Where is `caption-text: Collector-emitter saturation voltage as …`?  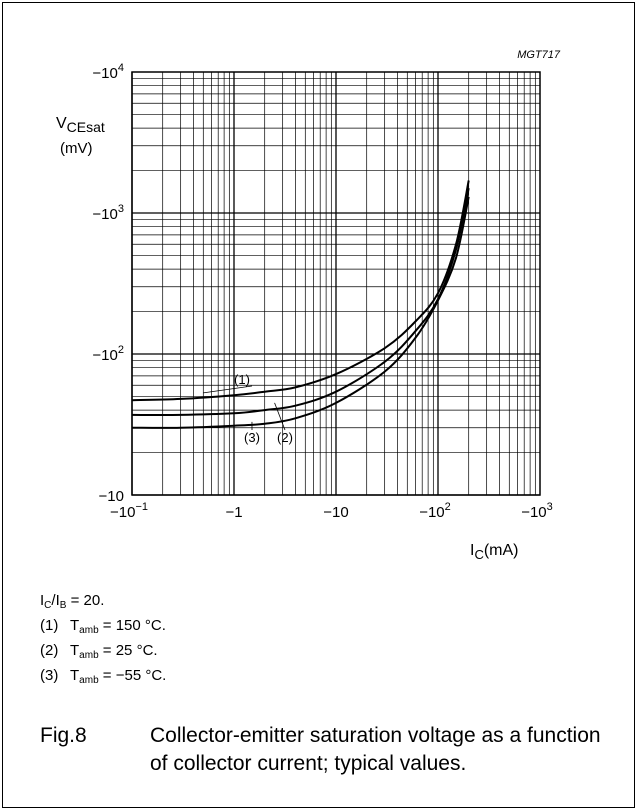 caption-text: Collector-emitter saturation voltage as … is located at coordinates (375, 749).